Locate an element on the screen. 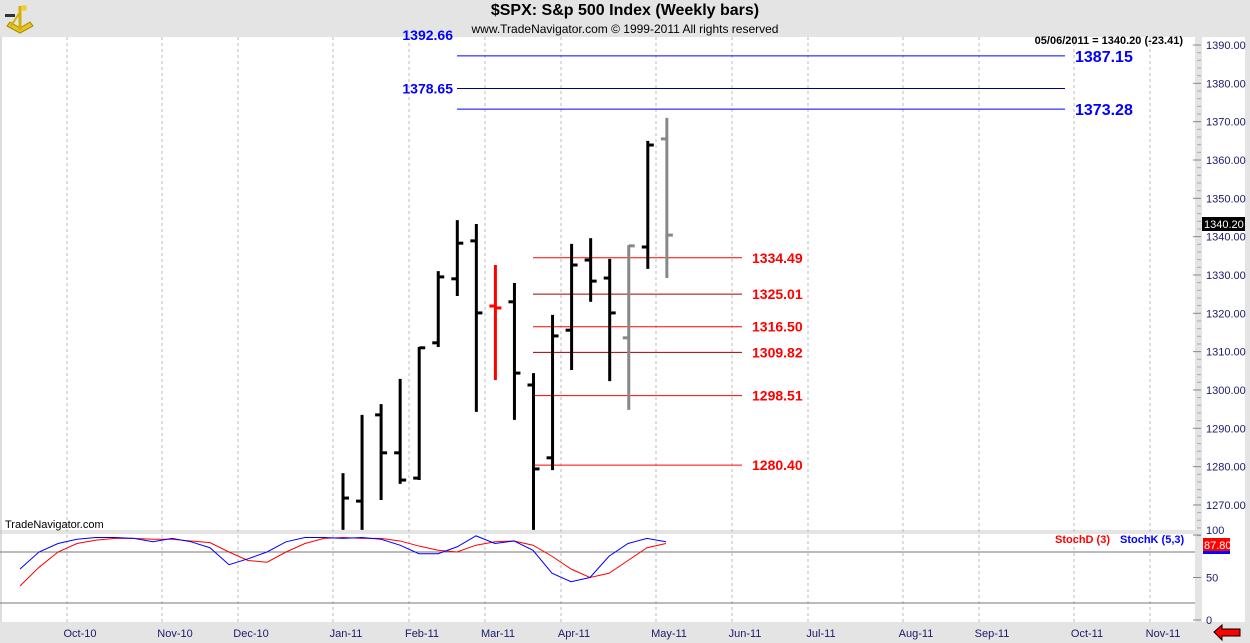 The height and width of the screenshot is (643, 1250). fib-level-label: 1325.01 is located at coordinates (777, 294).